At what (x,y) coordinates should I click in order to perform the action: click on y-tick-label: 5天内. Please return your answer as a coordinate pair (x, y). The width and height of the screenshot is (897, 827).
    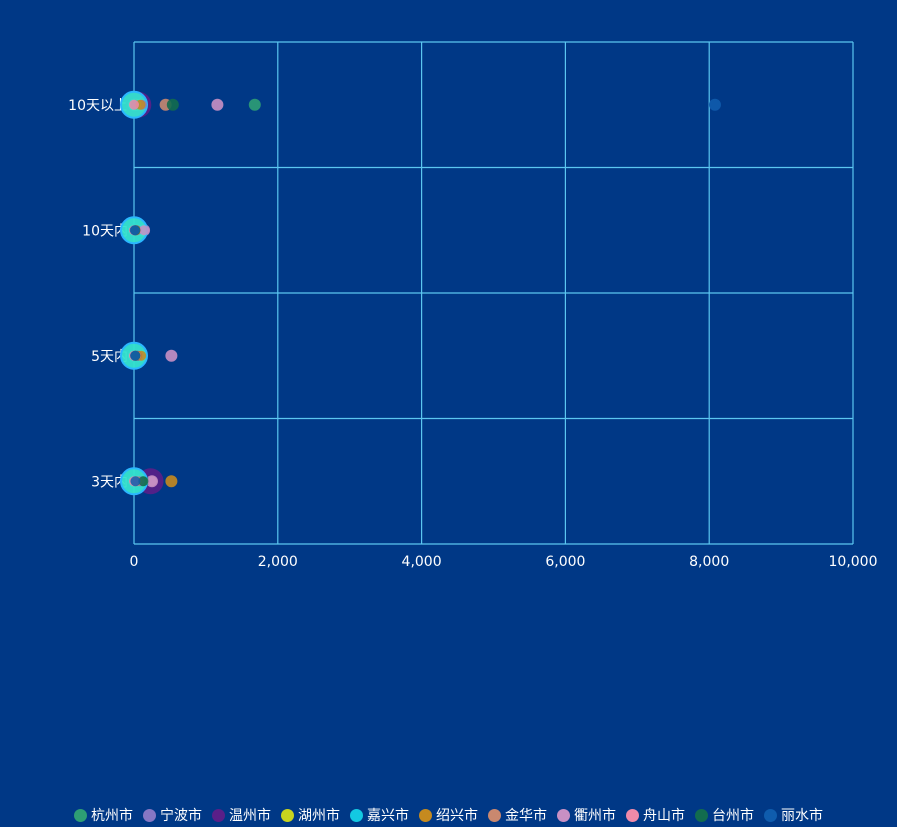
    Looking at the image, I should click on (109, 357).